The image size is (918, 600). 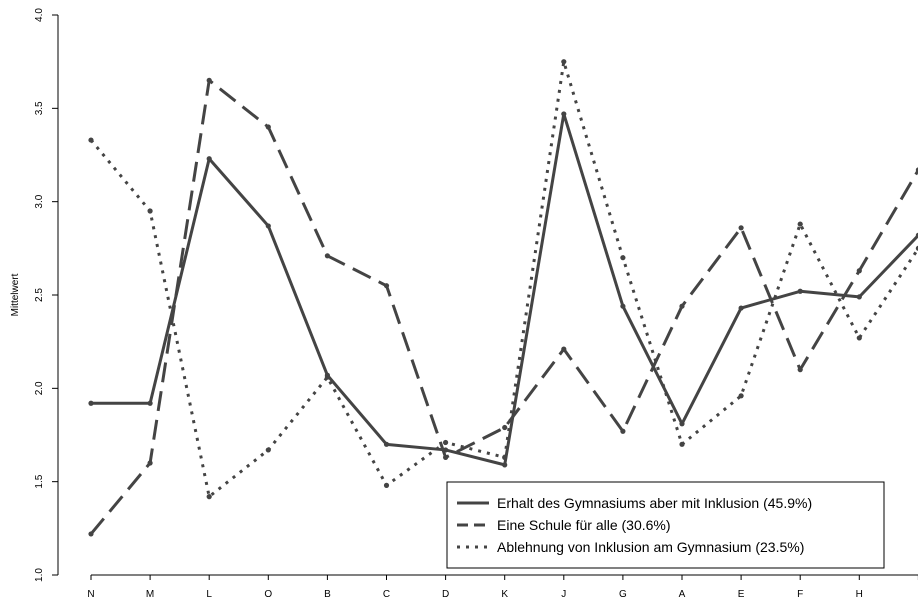 I want to click on x-tick-label: E, so click(x=741, y=594).